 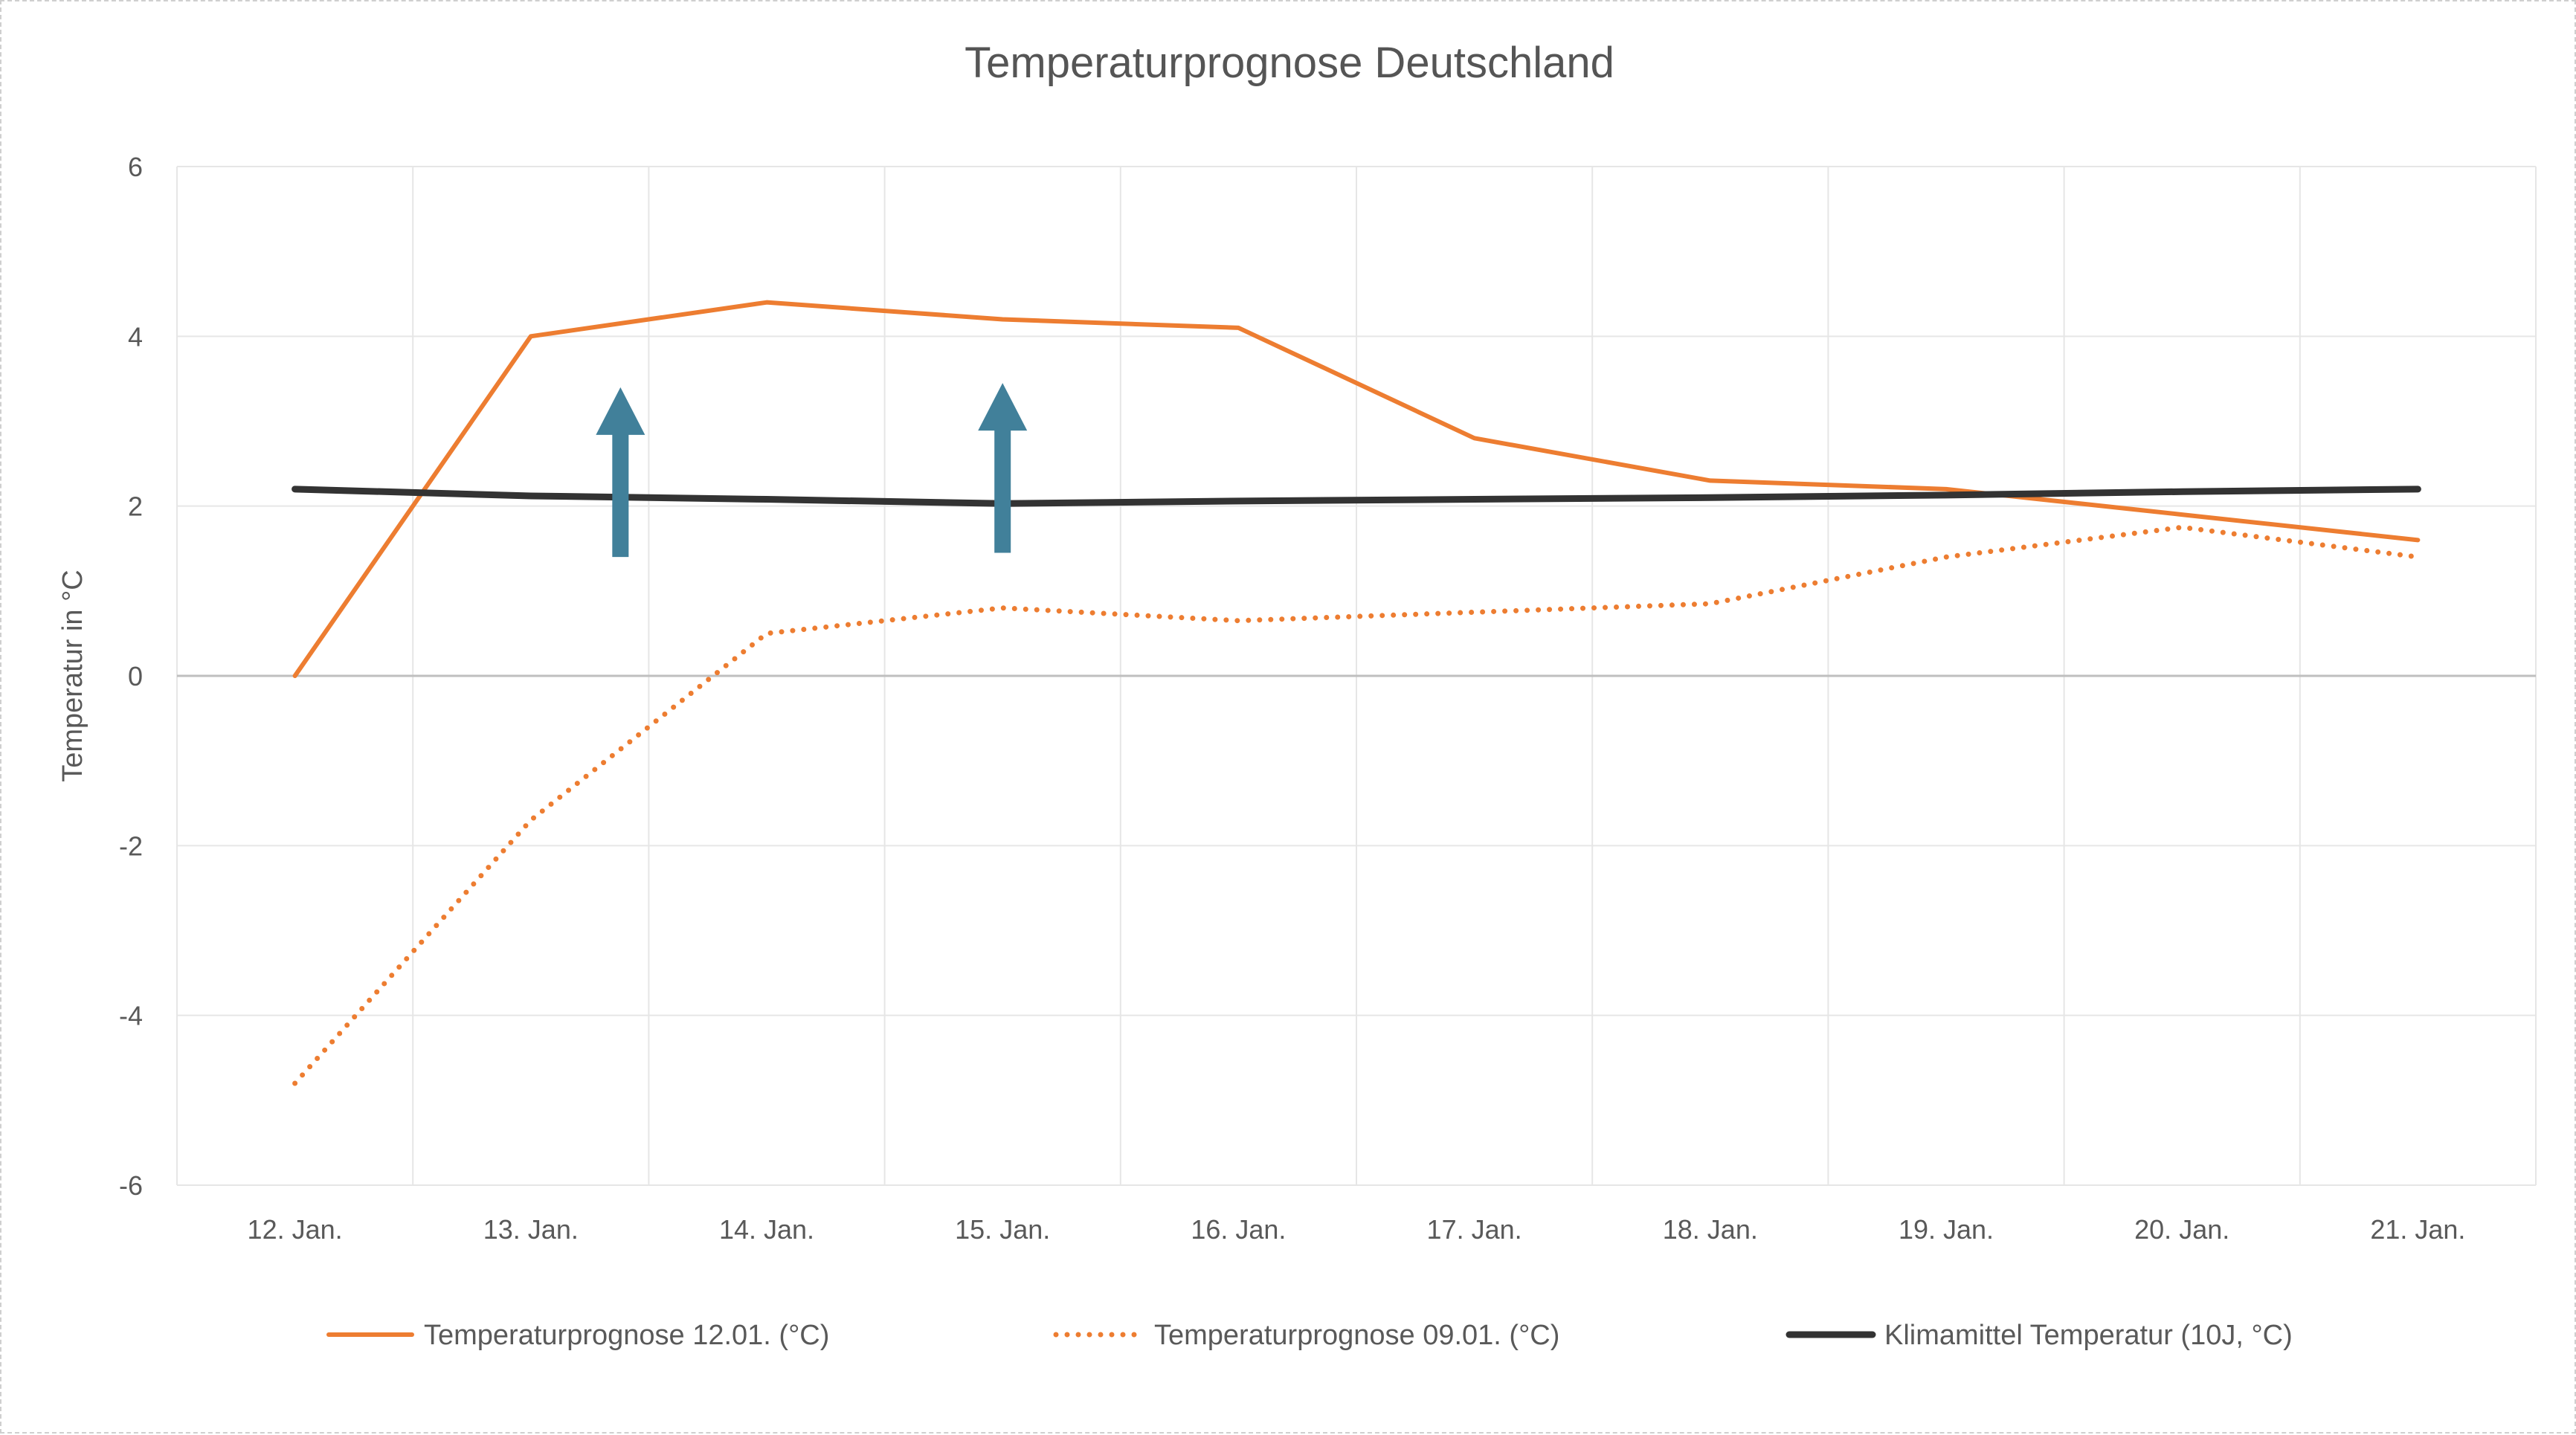 What do you see at coordinates (1289, 63) in the screenshot?
I see `chart-title: Temperaturprognose Deutschland` at bounding box center [1289, 63].